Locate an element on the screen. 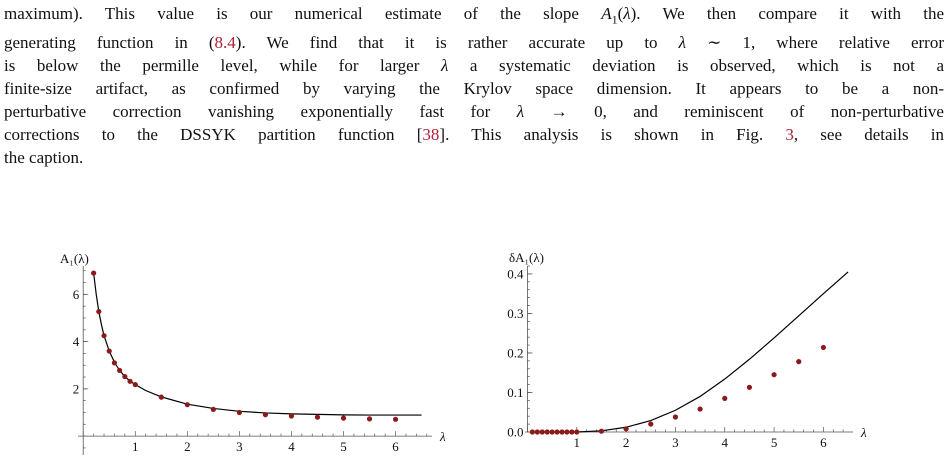  text-run: ]. This analysis is shown in Fig. is located at coordinates (612, 135).